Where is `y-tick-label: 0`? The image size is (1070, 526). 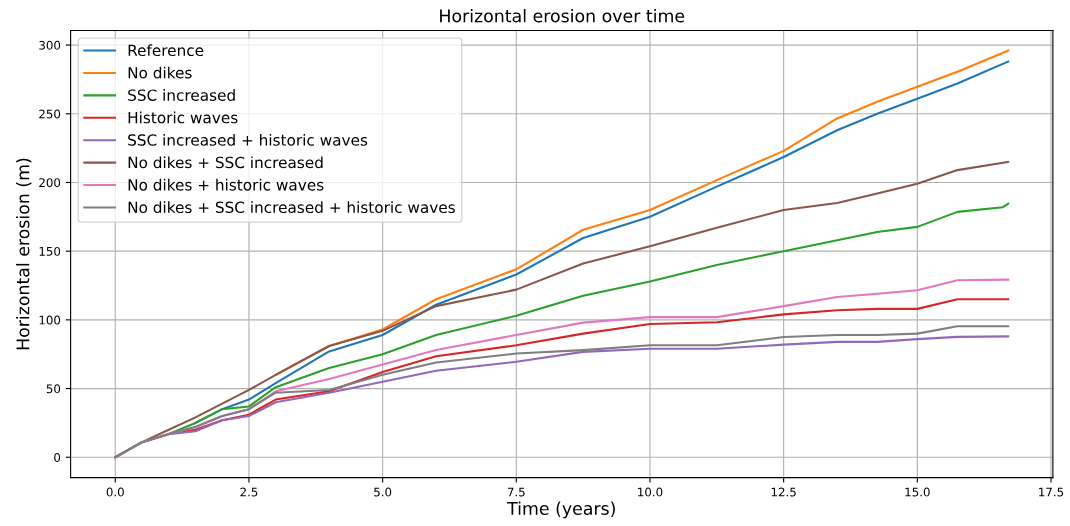 y-tick-label: 0 is located at coordinates (57, 457).